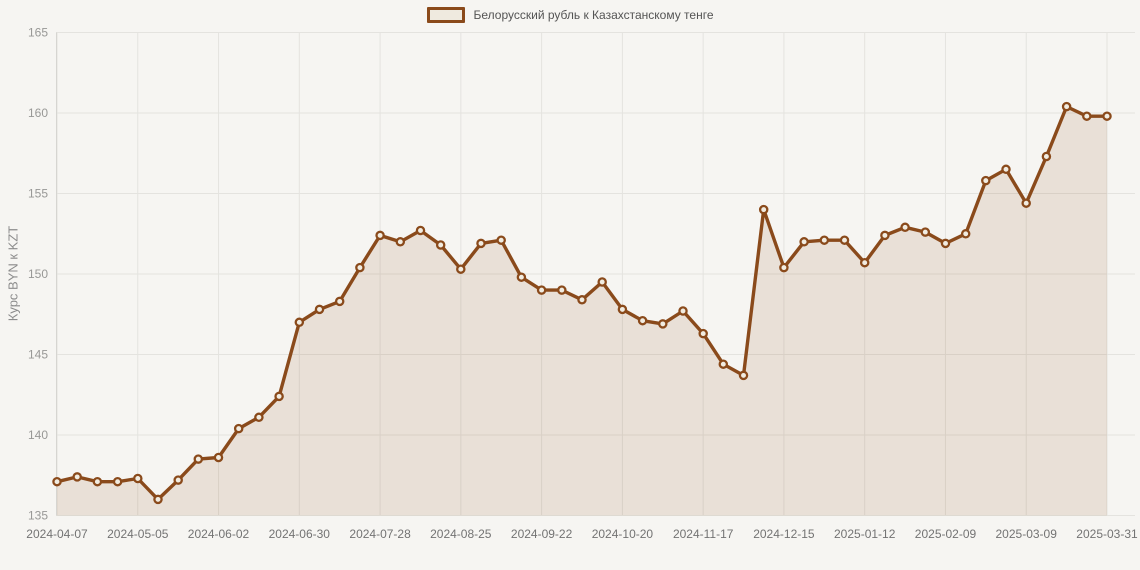 The height and width of the screenshot is (570, 1140). Describe the element at coordinates (593, 15) in the screenshot. I see `legend-label: Белорусский рубль к Казахстанскому тенге` at that location.